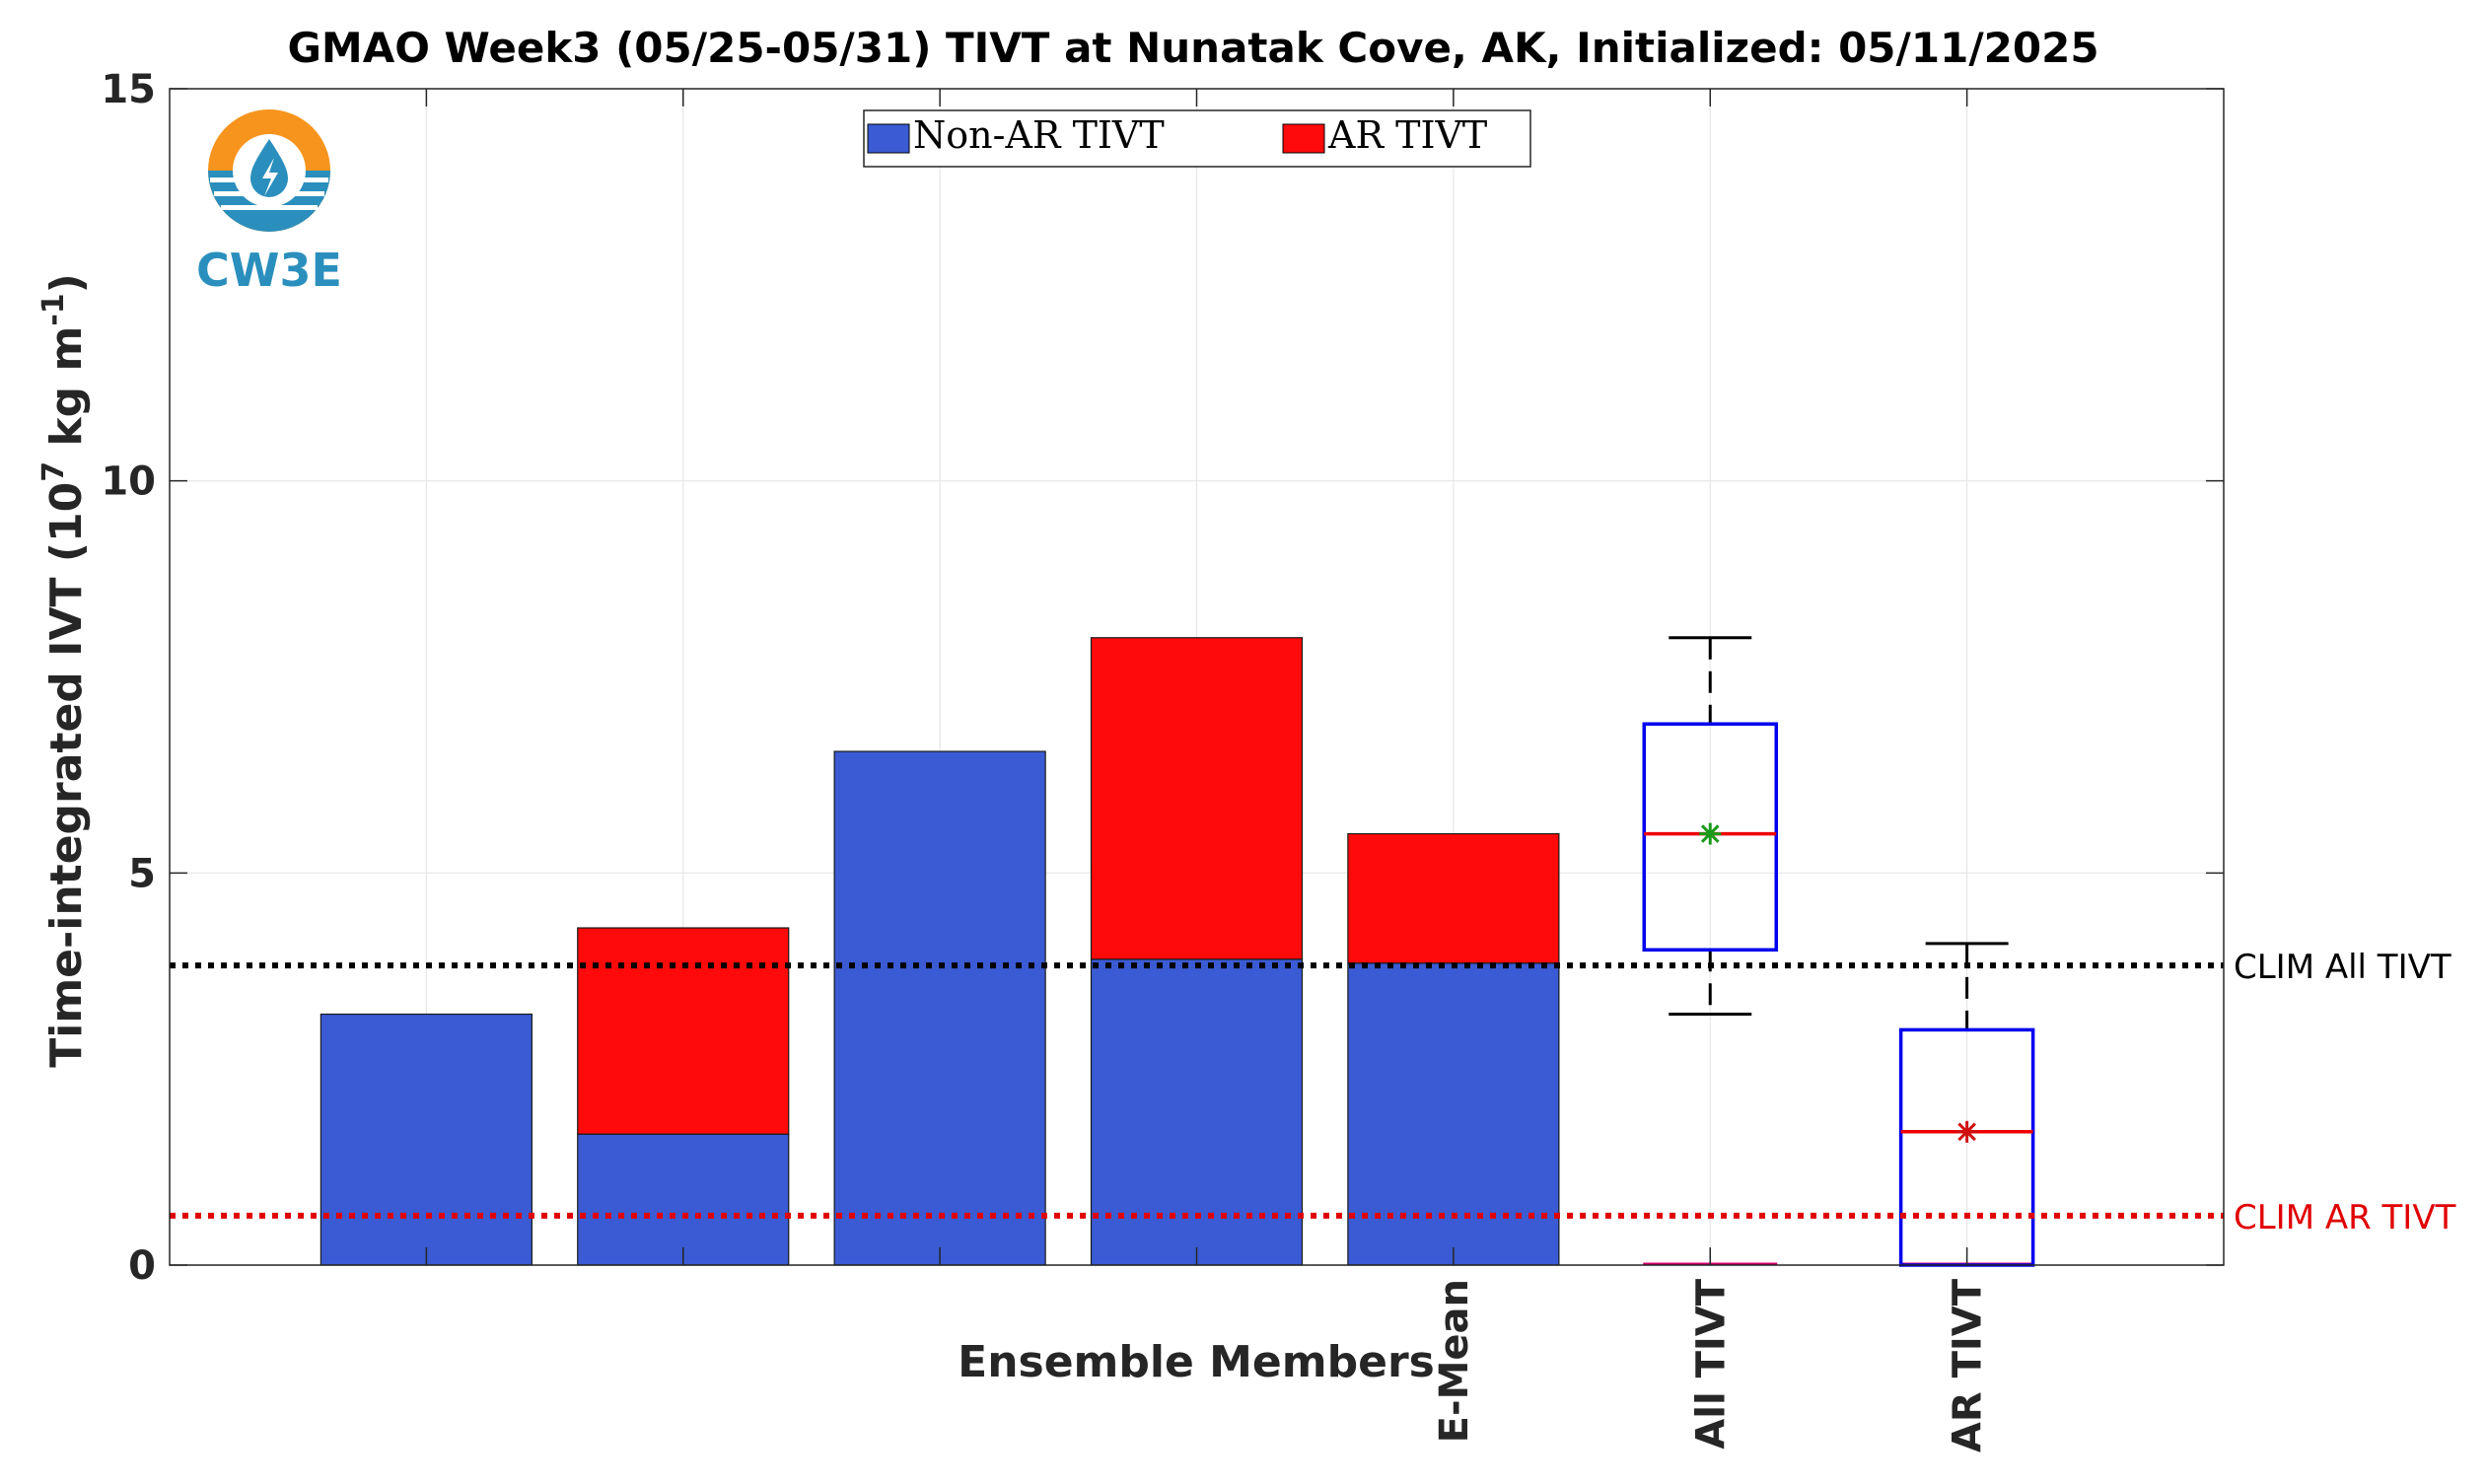  What do you see at coordinates (269, 270) in the screenshot?
I see `cw3e-logo-text: CW3E` at bounding box center [269, 270].